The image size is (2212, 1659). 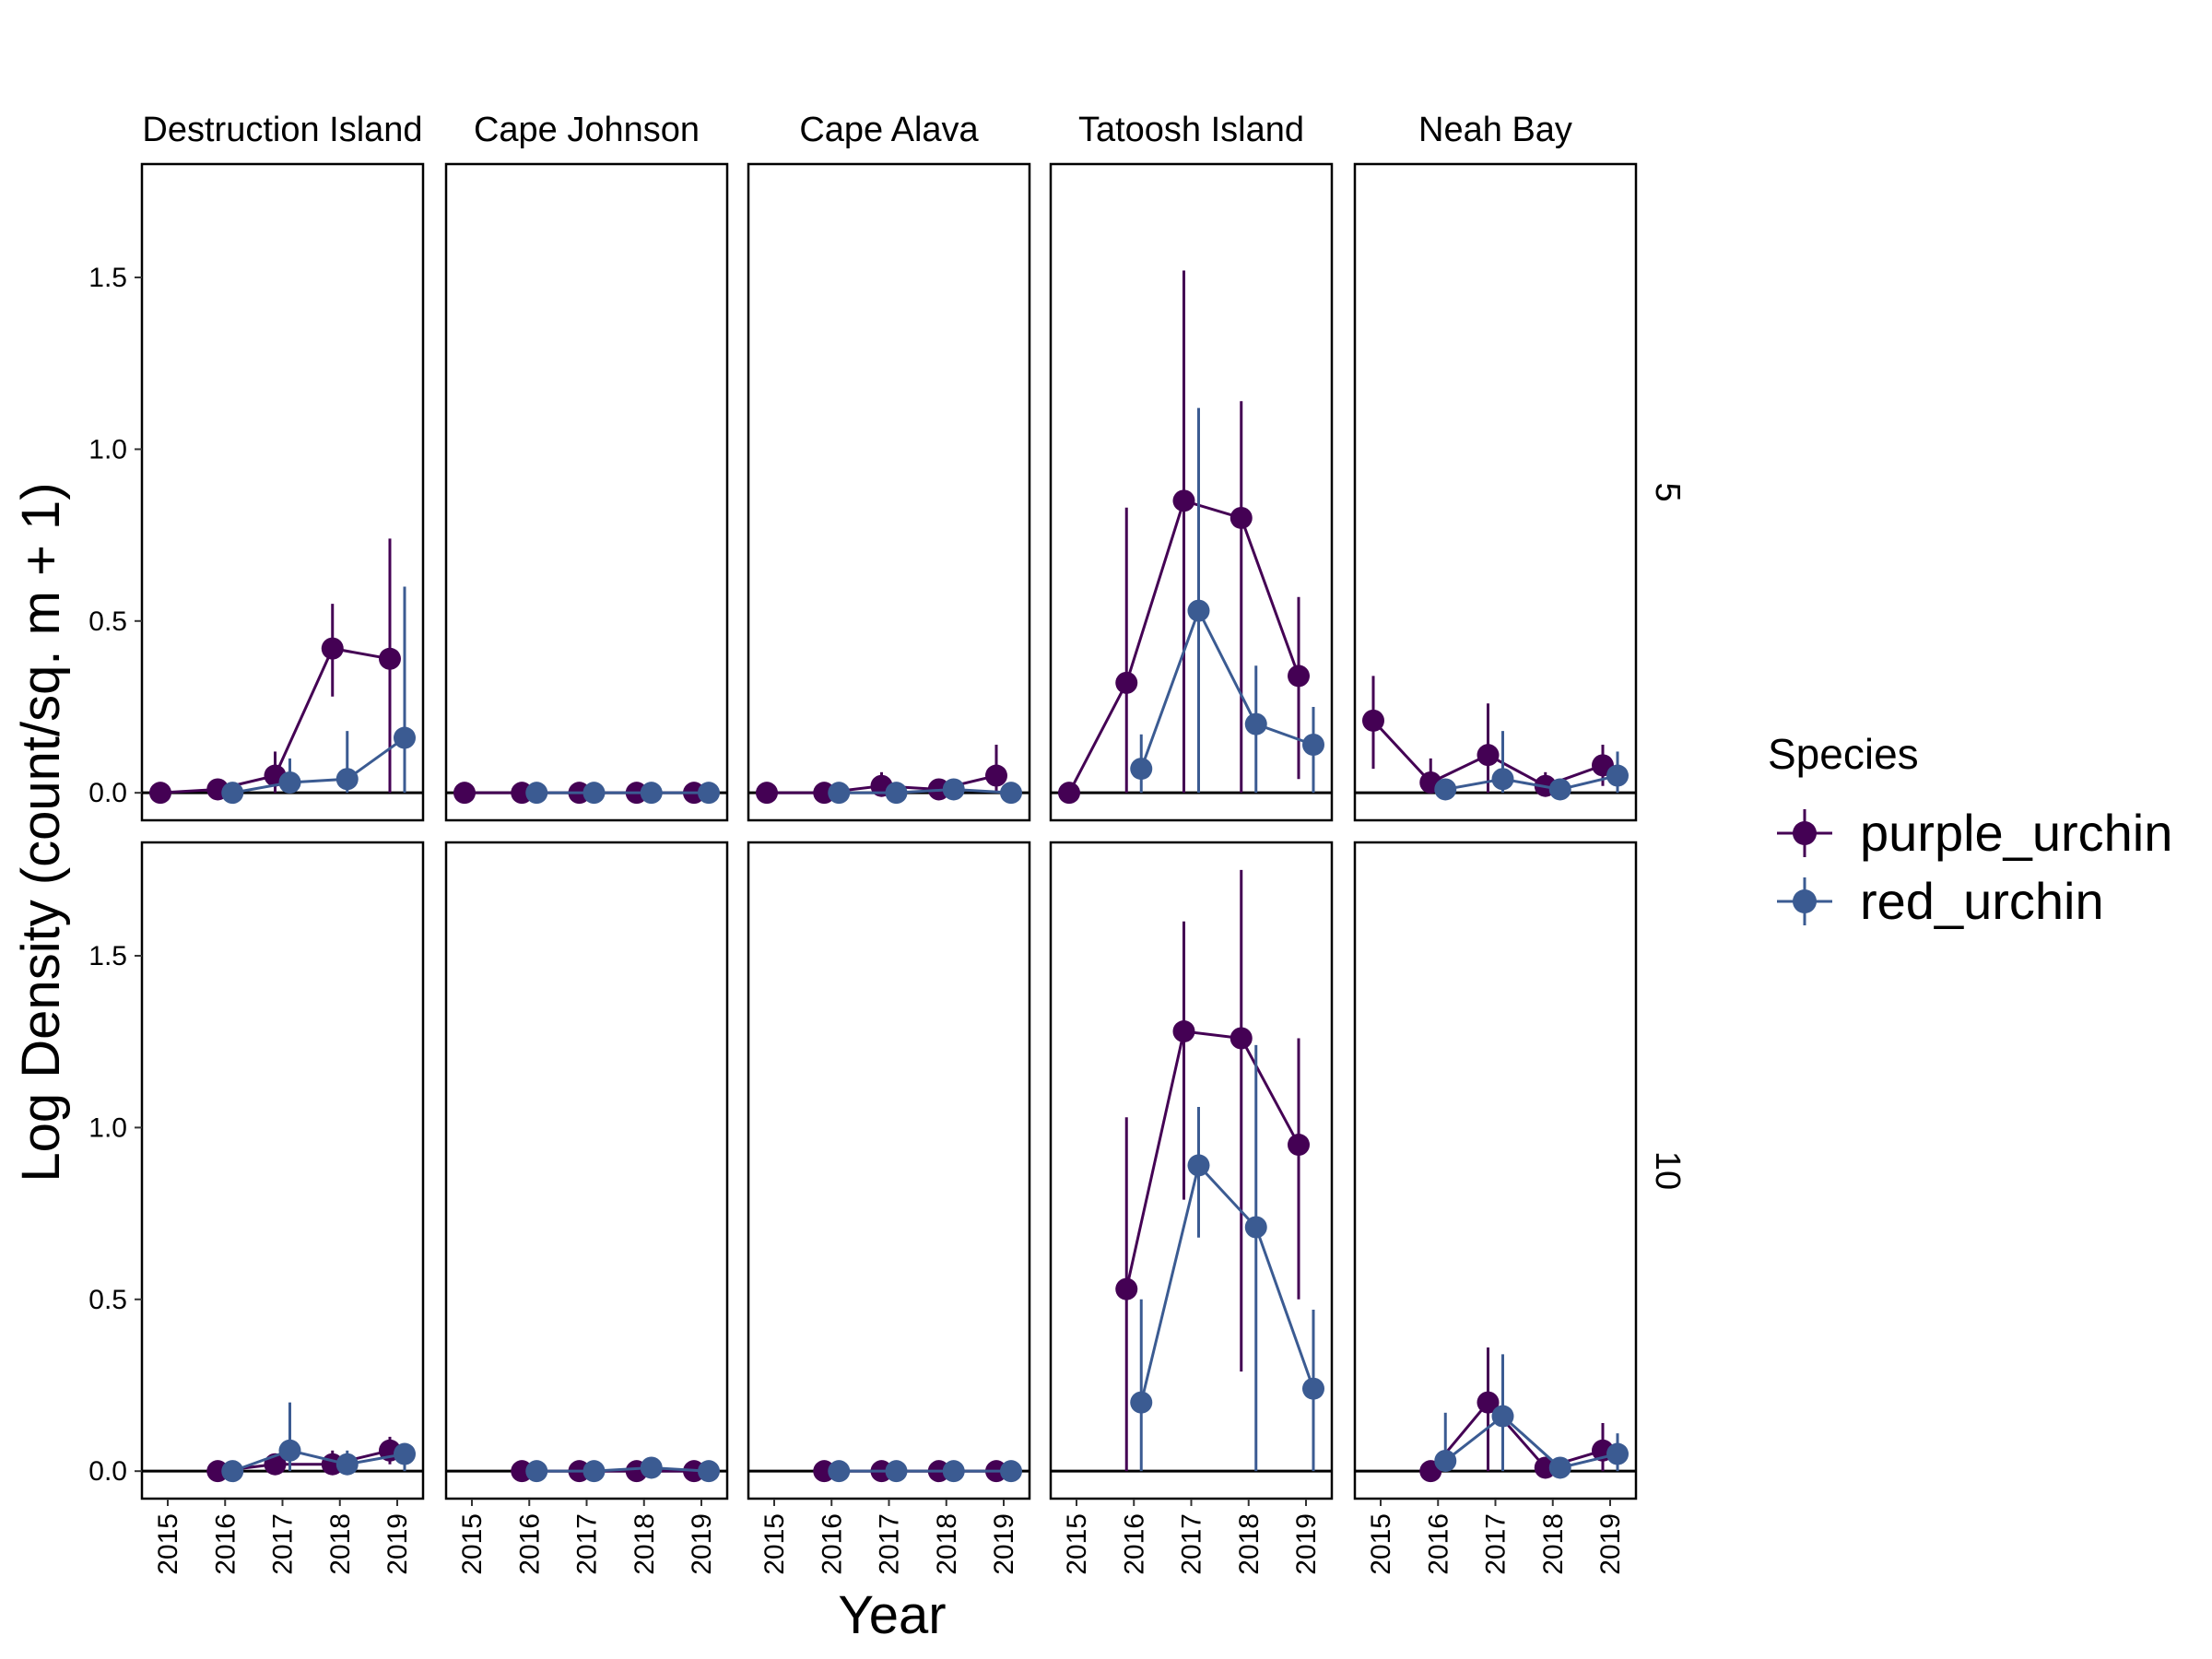 What do you see at coordinates (107, 956) in the screenshot?
I see `y-tick-label: 1.5` at bounding box center [107, 956].